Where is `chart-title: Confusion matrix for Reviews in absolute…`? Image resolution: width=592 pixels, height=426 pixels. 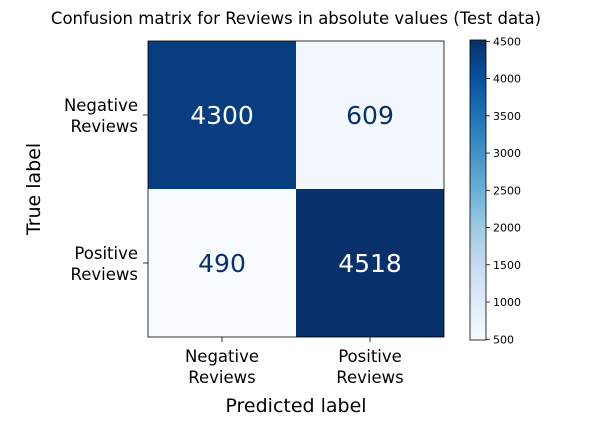
chart-title: Confusion matrix for Reviews in absolute… is located at coordinates (296, 18).